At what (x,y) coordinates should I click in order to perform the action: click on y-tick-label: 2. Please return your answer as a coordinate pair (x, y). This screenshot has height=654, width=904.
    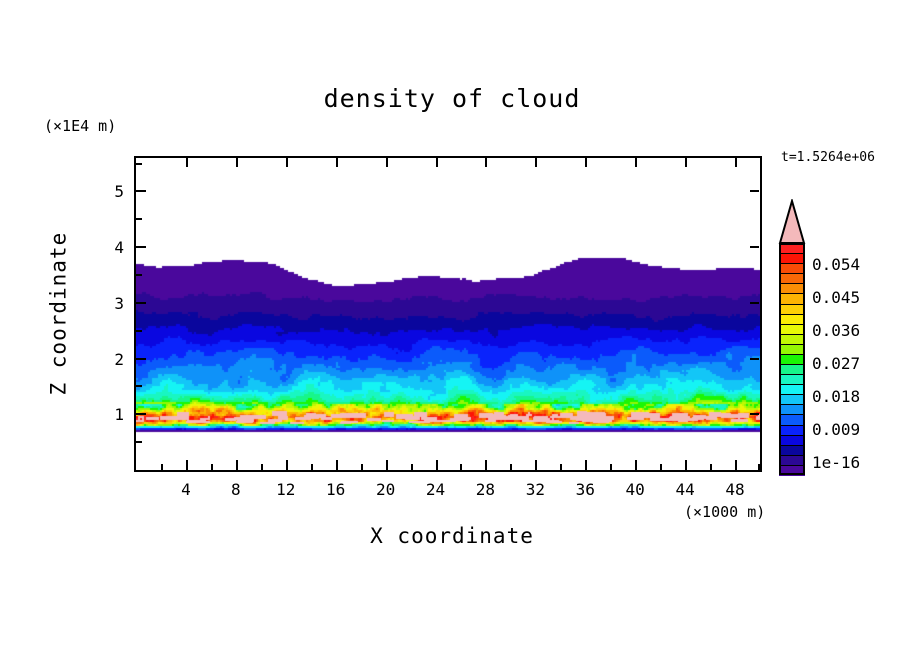
    Looking at the image, I should click on (119, 359).